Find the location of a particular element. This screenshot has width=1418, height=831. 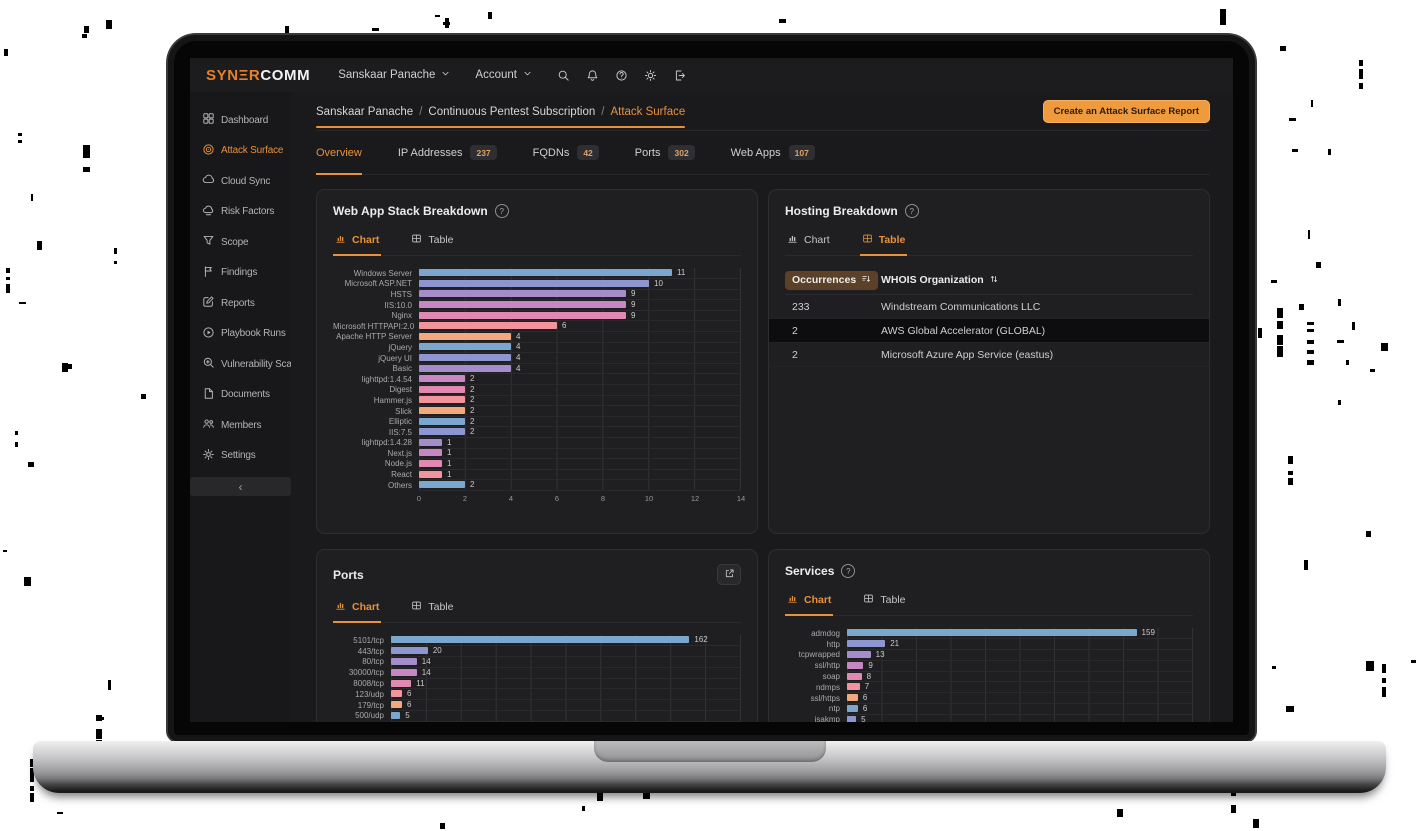

column-header-occurrences: Occurrences is located at coordinates (833, 280).